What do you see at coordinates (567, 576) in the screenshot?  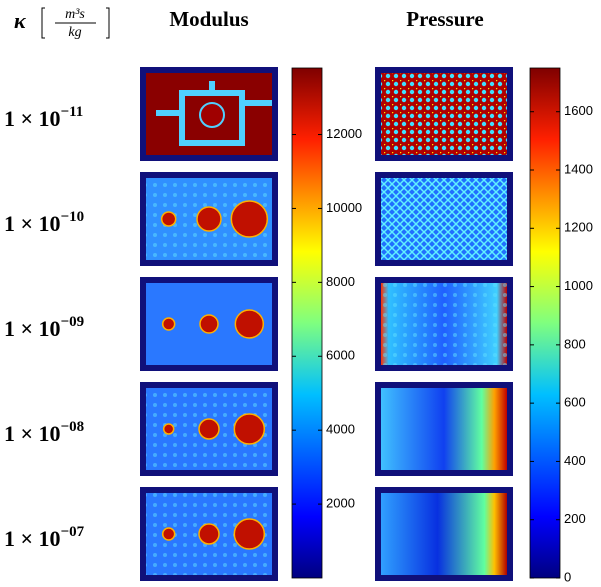 I see `tick-label: 0` at bounding box center [567, 576].